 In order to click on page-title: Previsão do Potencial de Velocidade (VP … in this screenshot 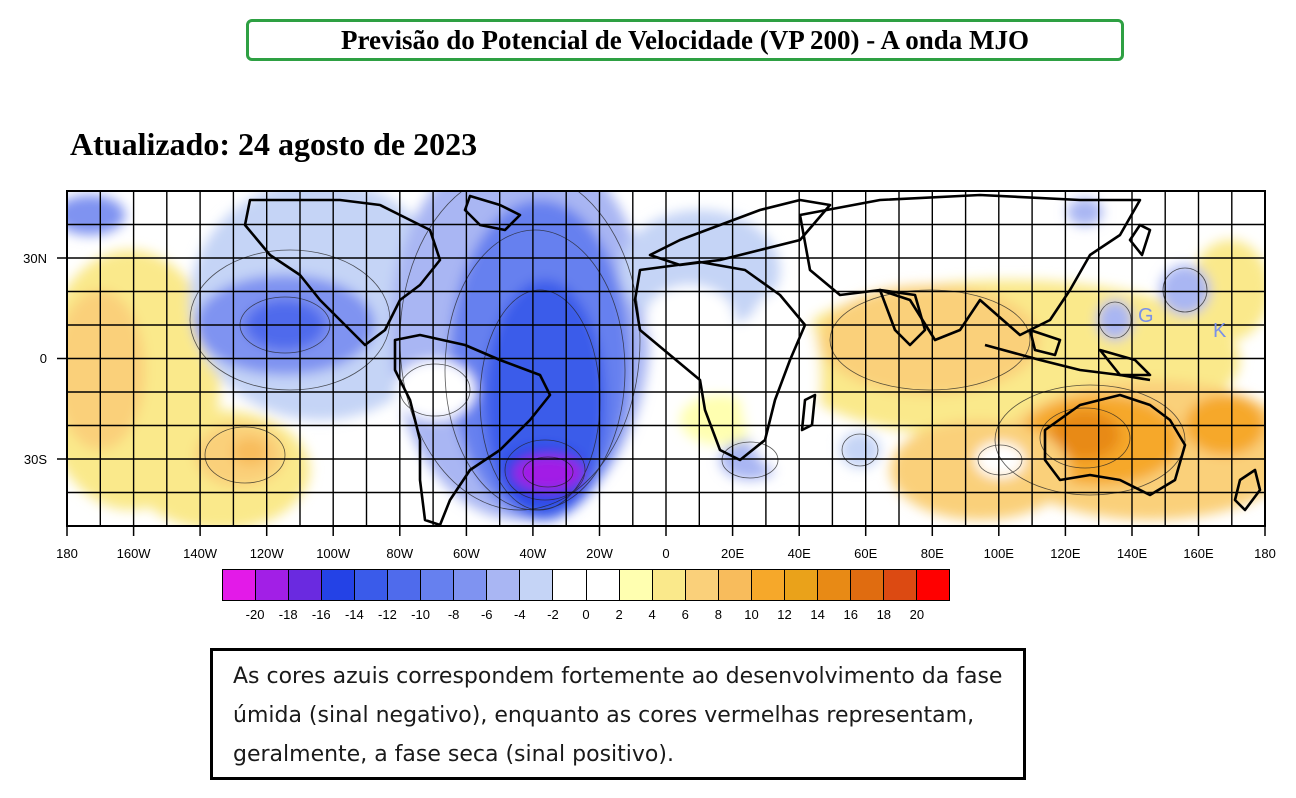, I will do `click(685, 39)`.